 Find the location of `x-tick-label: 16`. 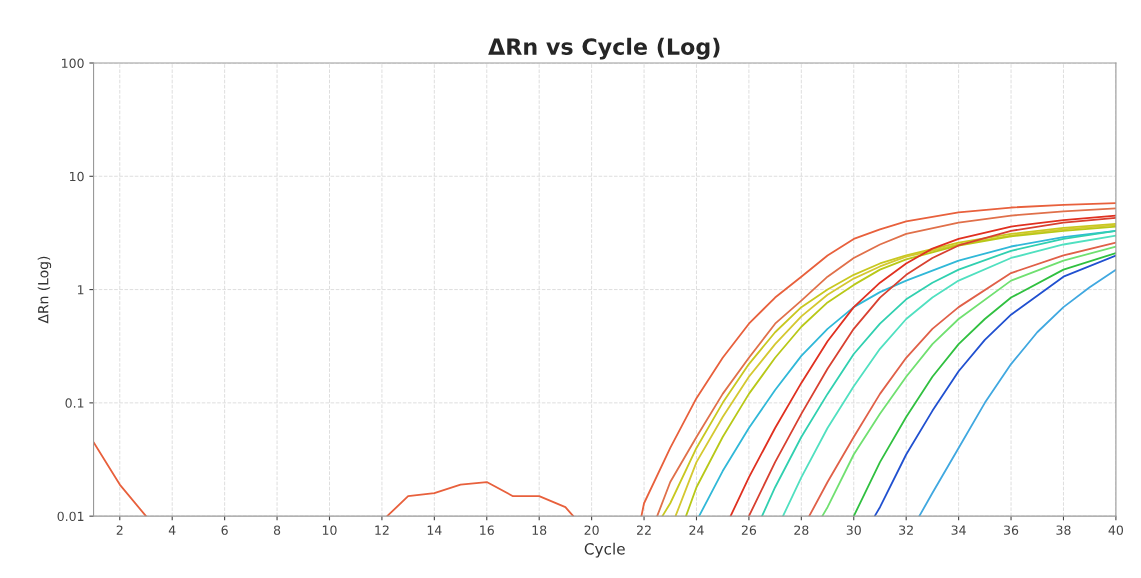

x-tick-label: 16 is located at coordinates (487, 530).